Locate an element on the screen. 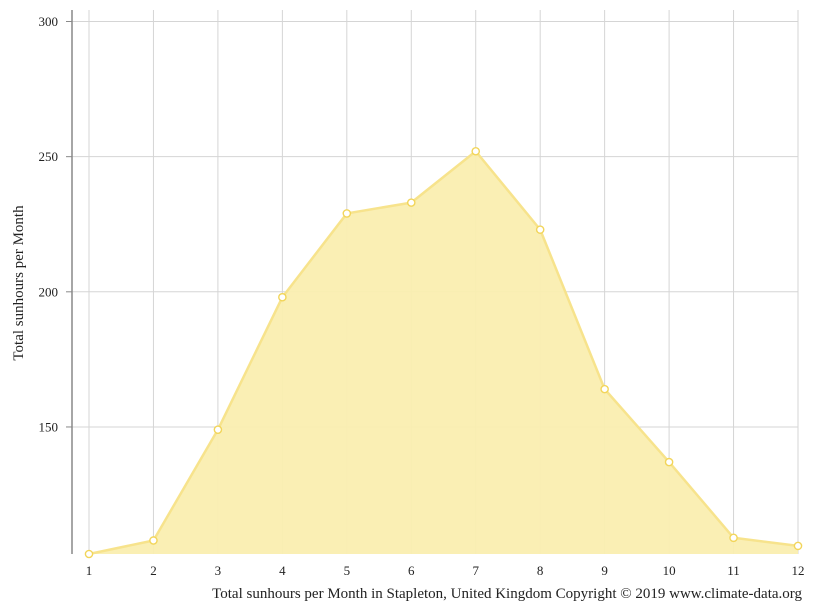 Image resolution: width=815 pixels, height=611 pixels. x-tick-label: 11 is located at coordinates (733, 570).